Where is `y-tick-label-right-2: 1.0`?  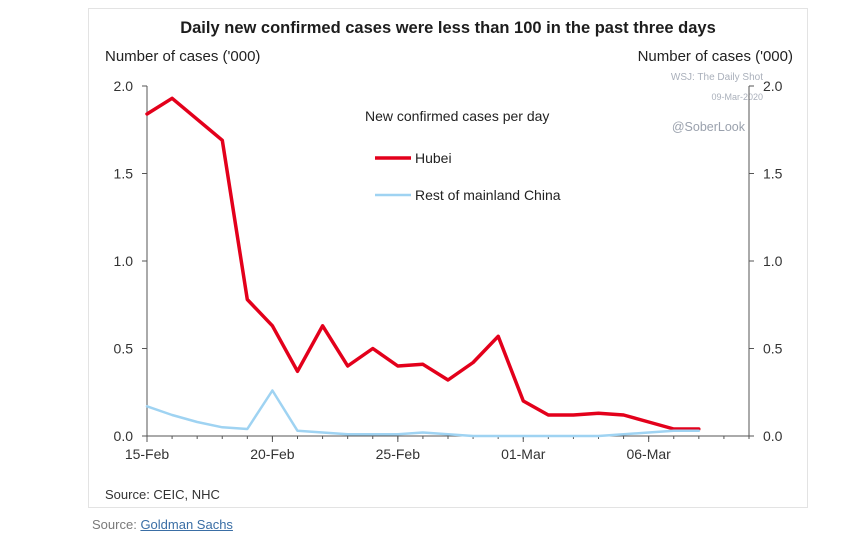 y-tick-label-right-2: 1.0 is located at coordinates (773, 261).